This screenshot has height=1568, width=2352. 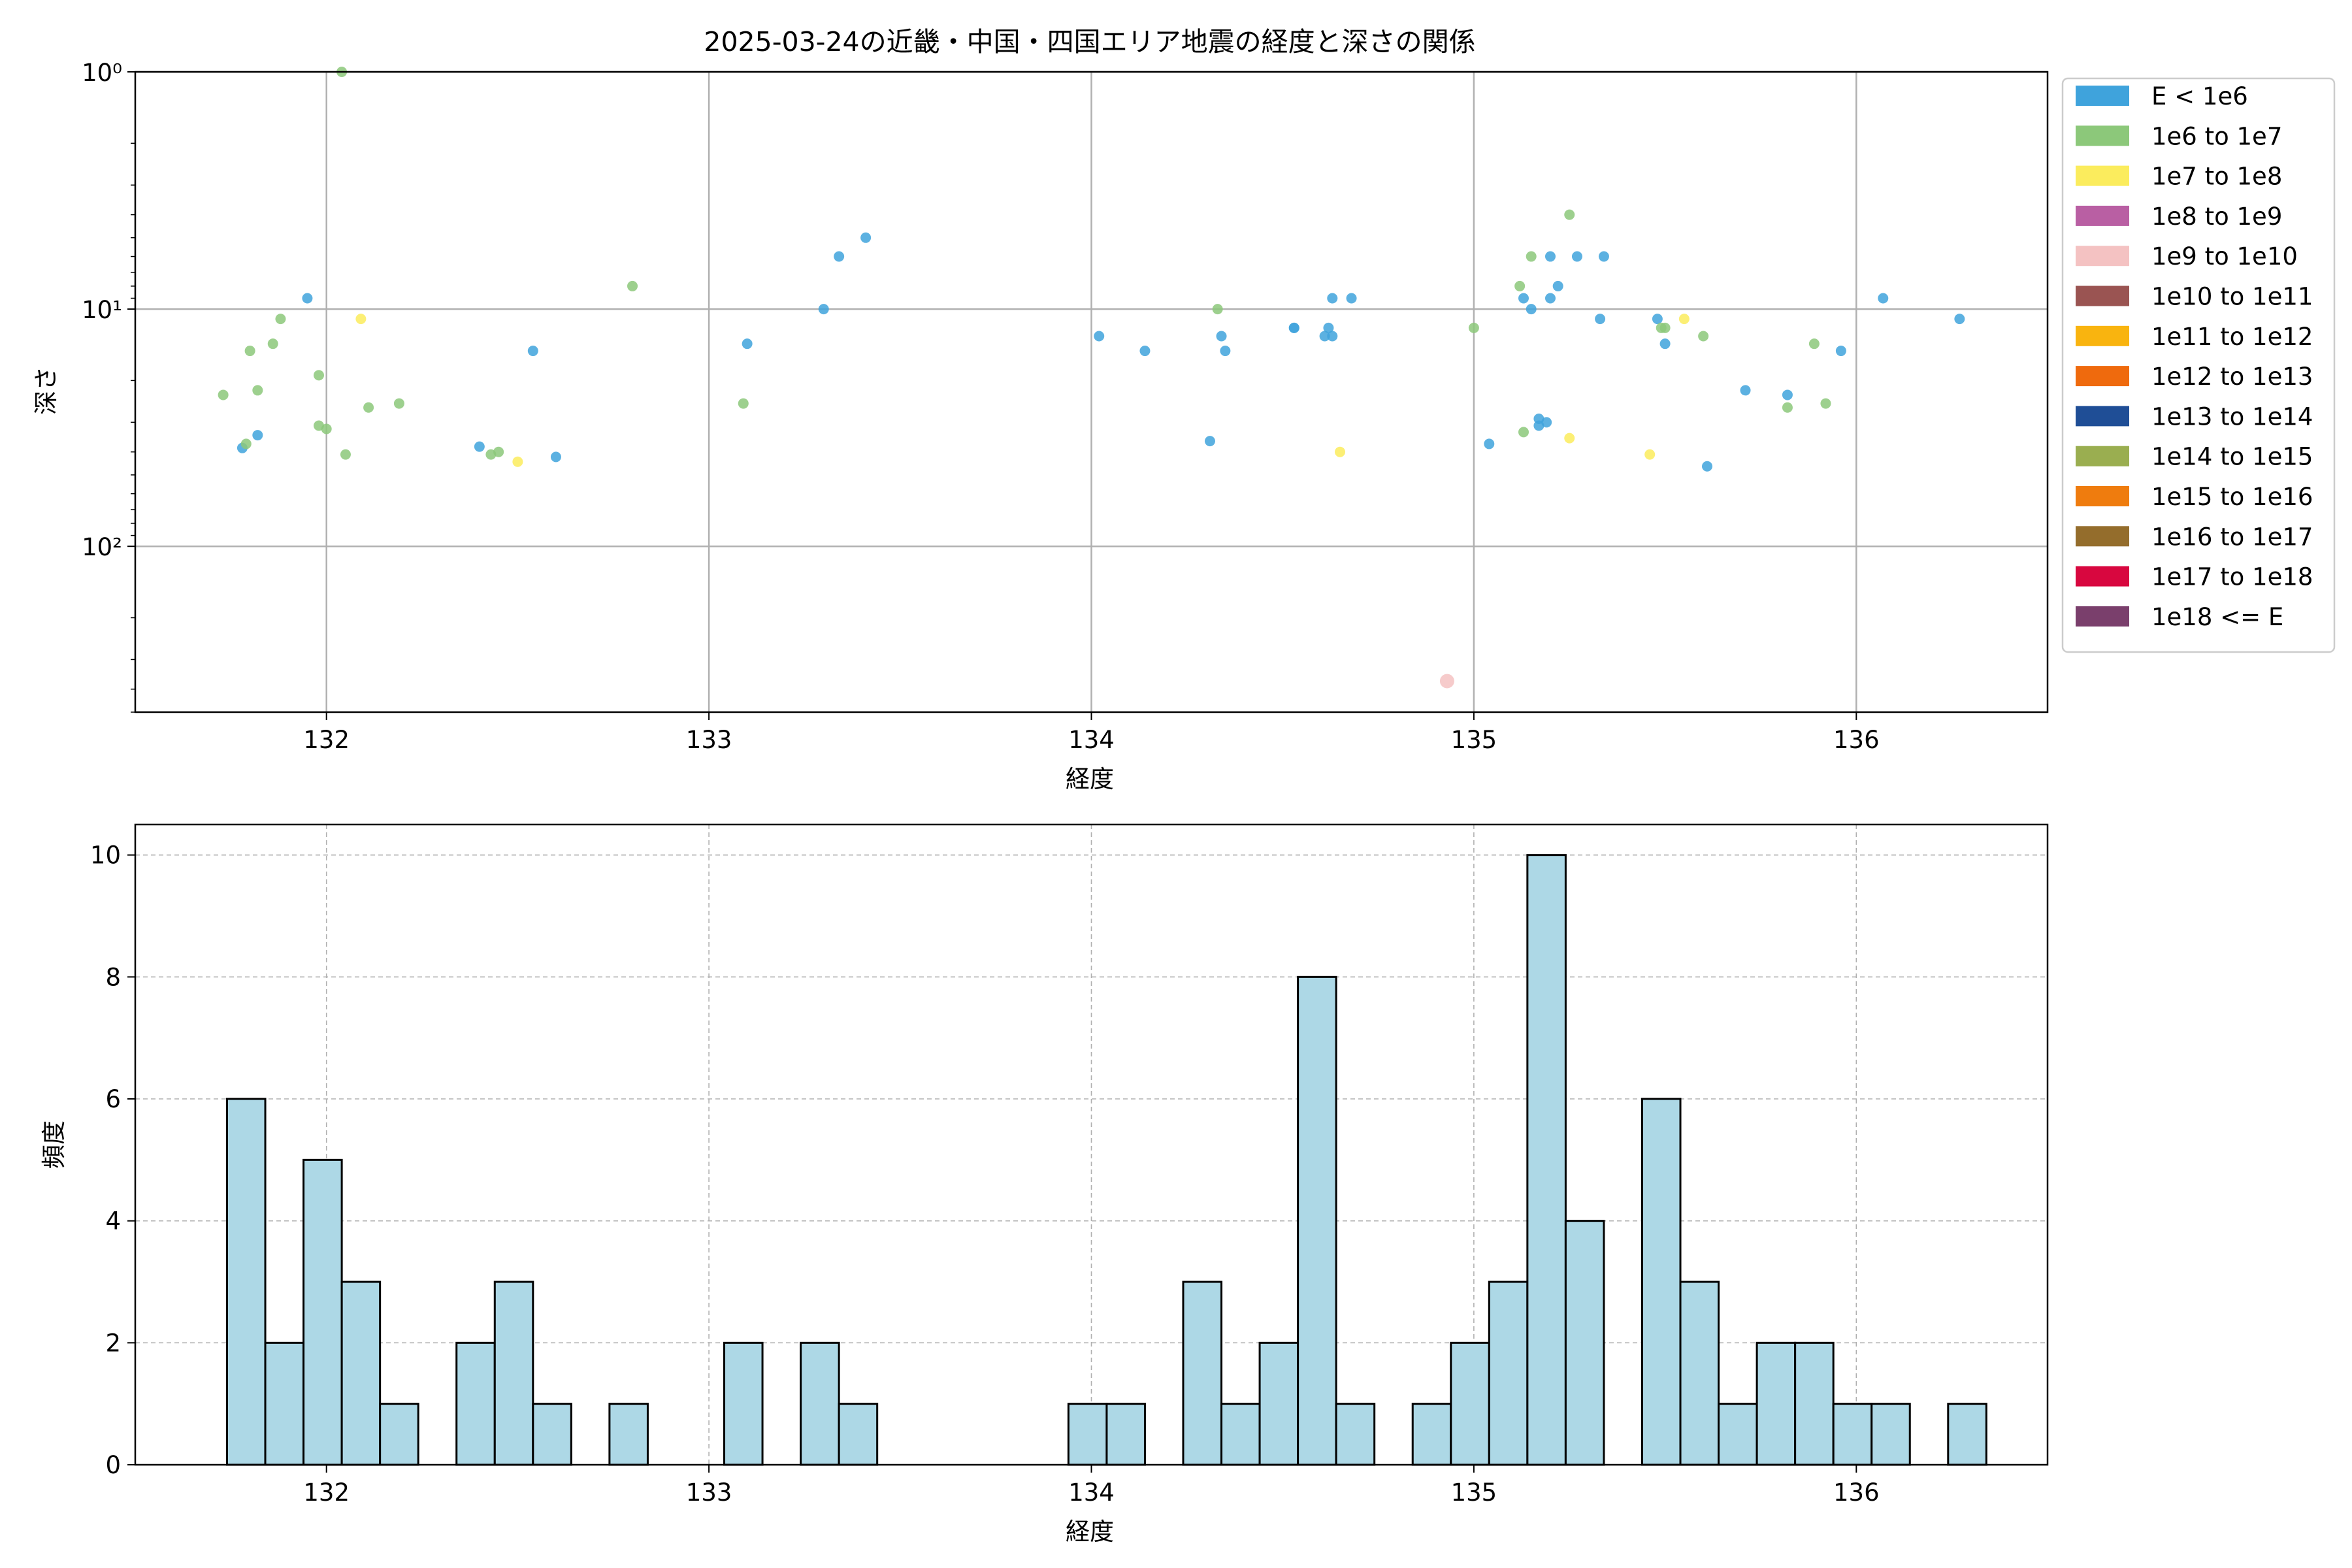 What do you see at coordinates (1090, 1532) in the screenshot?
I see `histogram-x-axis-label: 経度` at bounding box center [1090, 1532].